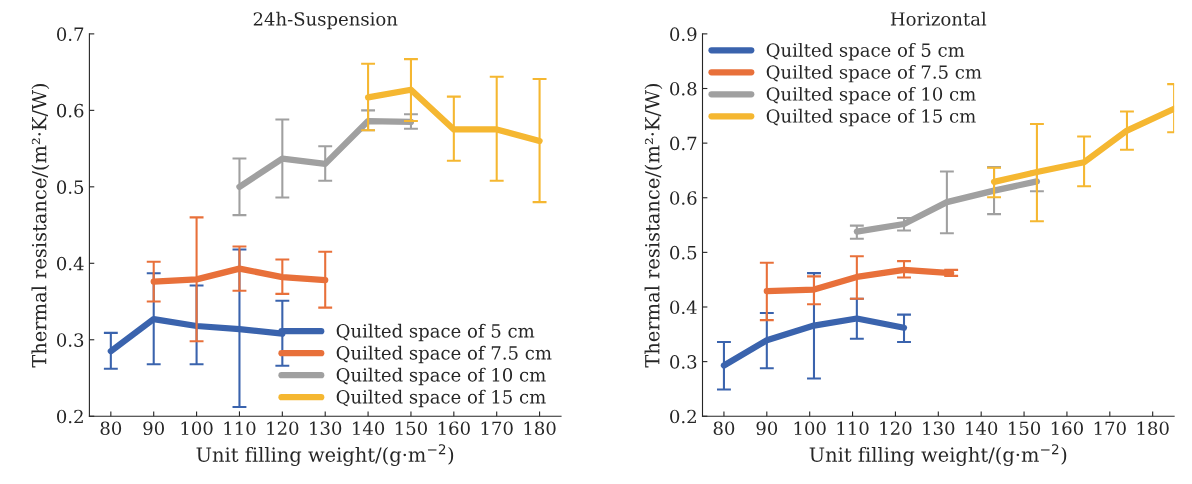  What do you see at coordinates (938, 18) in the screenshot?
I see `chart-title: Horizontal` at bounding box center [938, 18].